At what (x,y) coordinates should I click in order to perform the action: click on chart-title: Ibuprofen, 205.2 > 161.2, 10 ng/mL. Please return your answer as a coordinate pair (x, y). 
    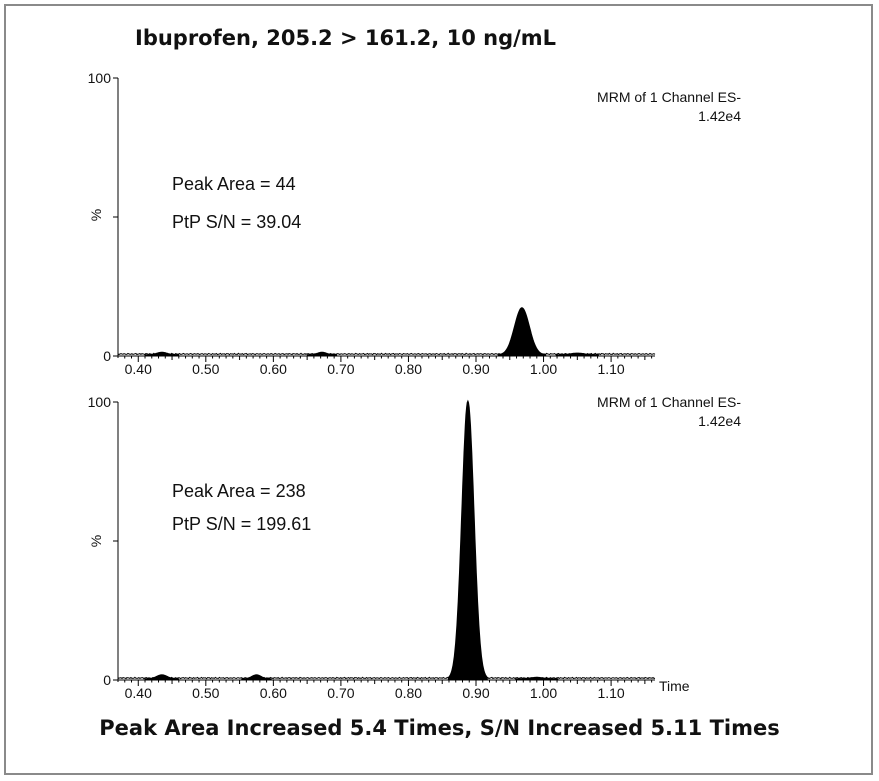
    Looking at the image, I should click on (346, 38).